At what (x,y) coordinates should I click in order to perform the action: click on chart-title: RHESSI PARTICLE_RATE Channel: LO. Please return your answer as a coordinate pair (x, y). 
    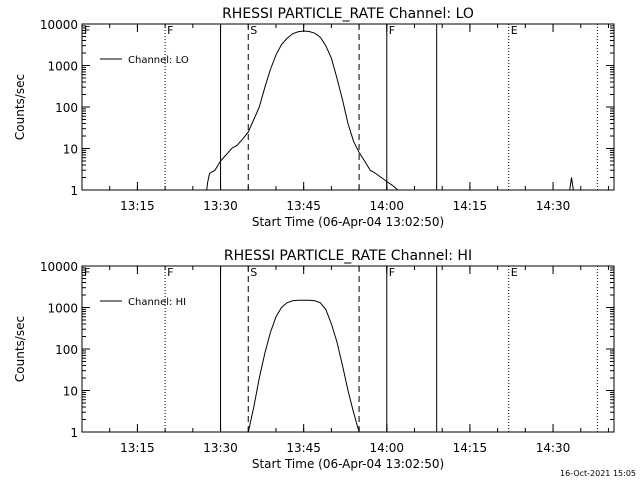
    Looking at the image, I should click on (348, 14).